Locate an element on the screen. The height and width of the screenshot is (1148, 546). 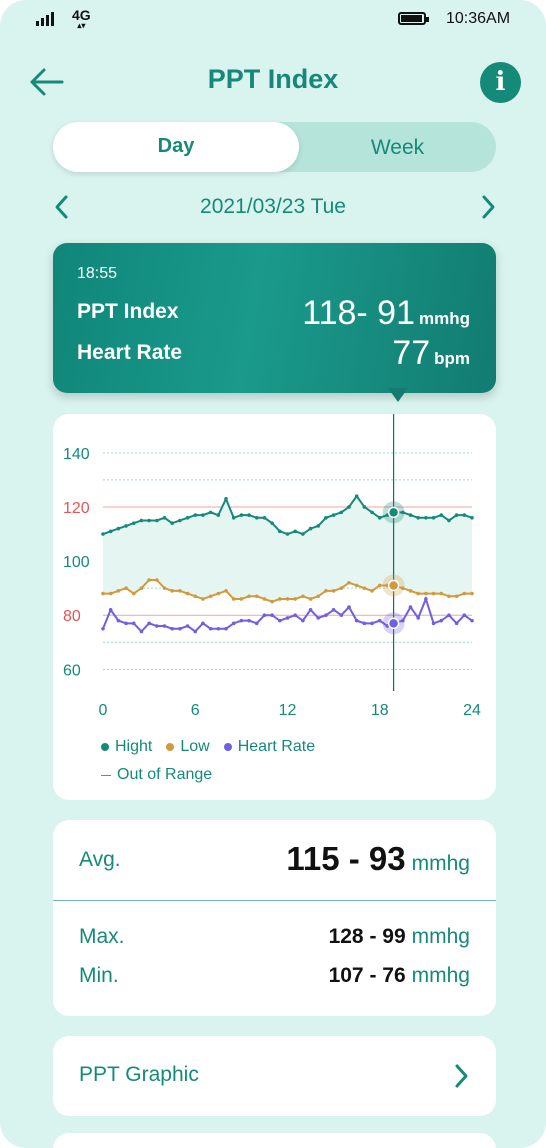
x-tick-label: 24 is located at coordinates (472, 710).